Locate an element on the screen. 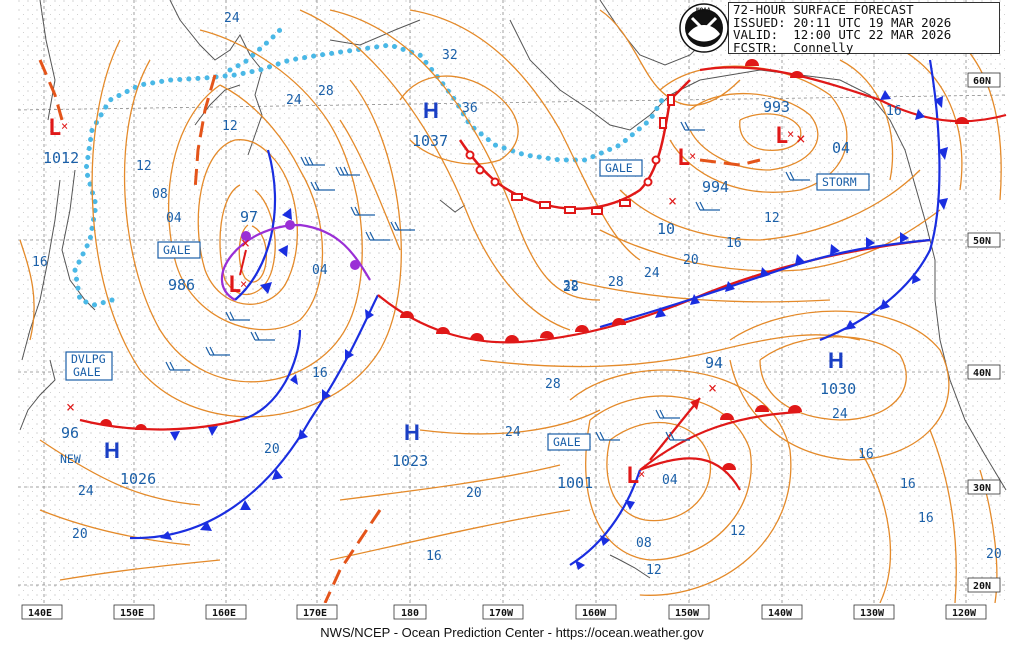 The height and width of the screenshot is (657, 1024). svg-text: 160E is located at coordinates (224, 613).